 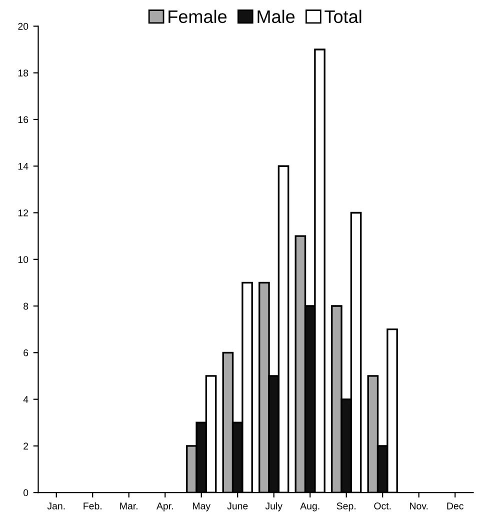 What do you see at coordinates (23, 73) in the screenshot?
I see `y-tick-label: 18` at bounding box center [23, 73].